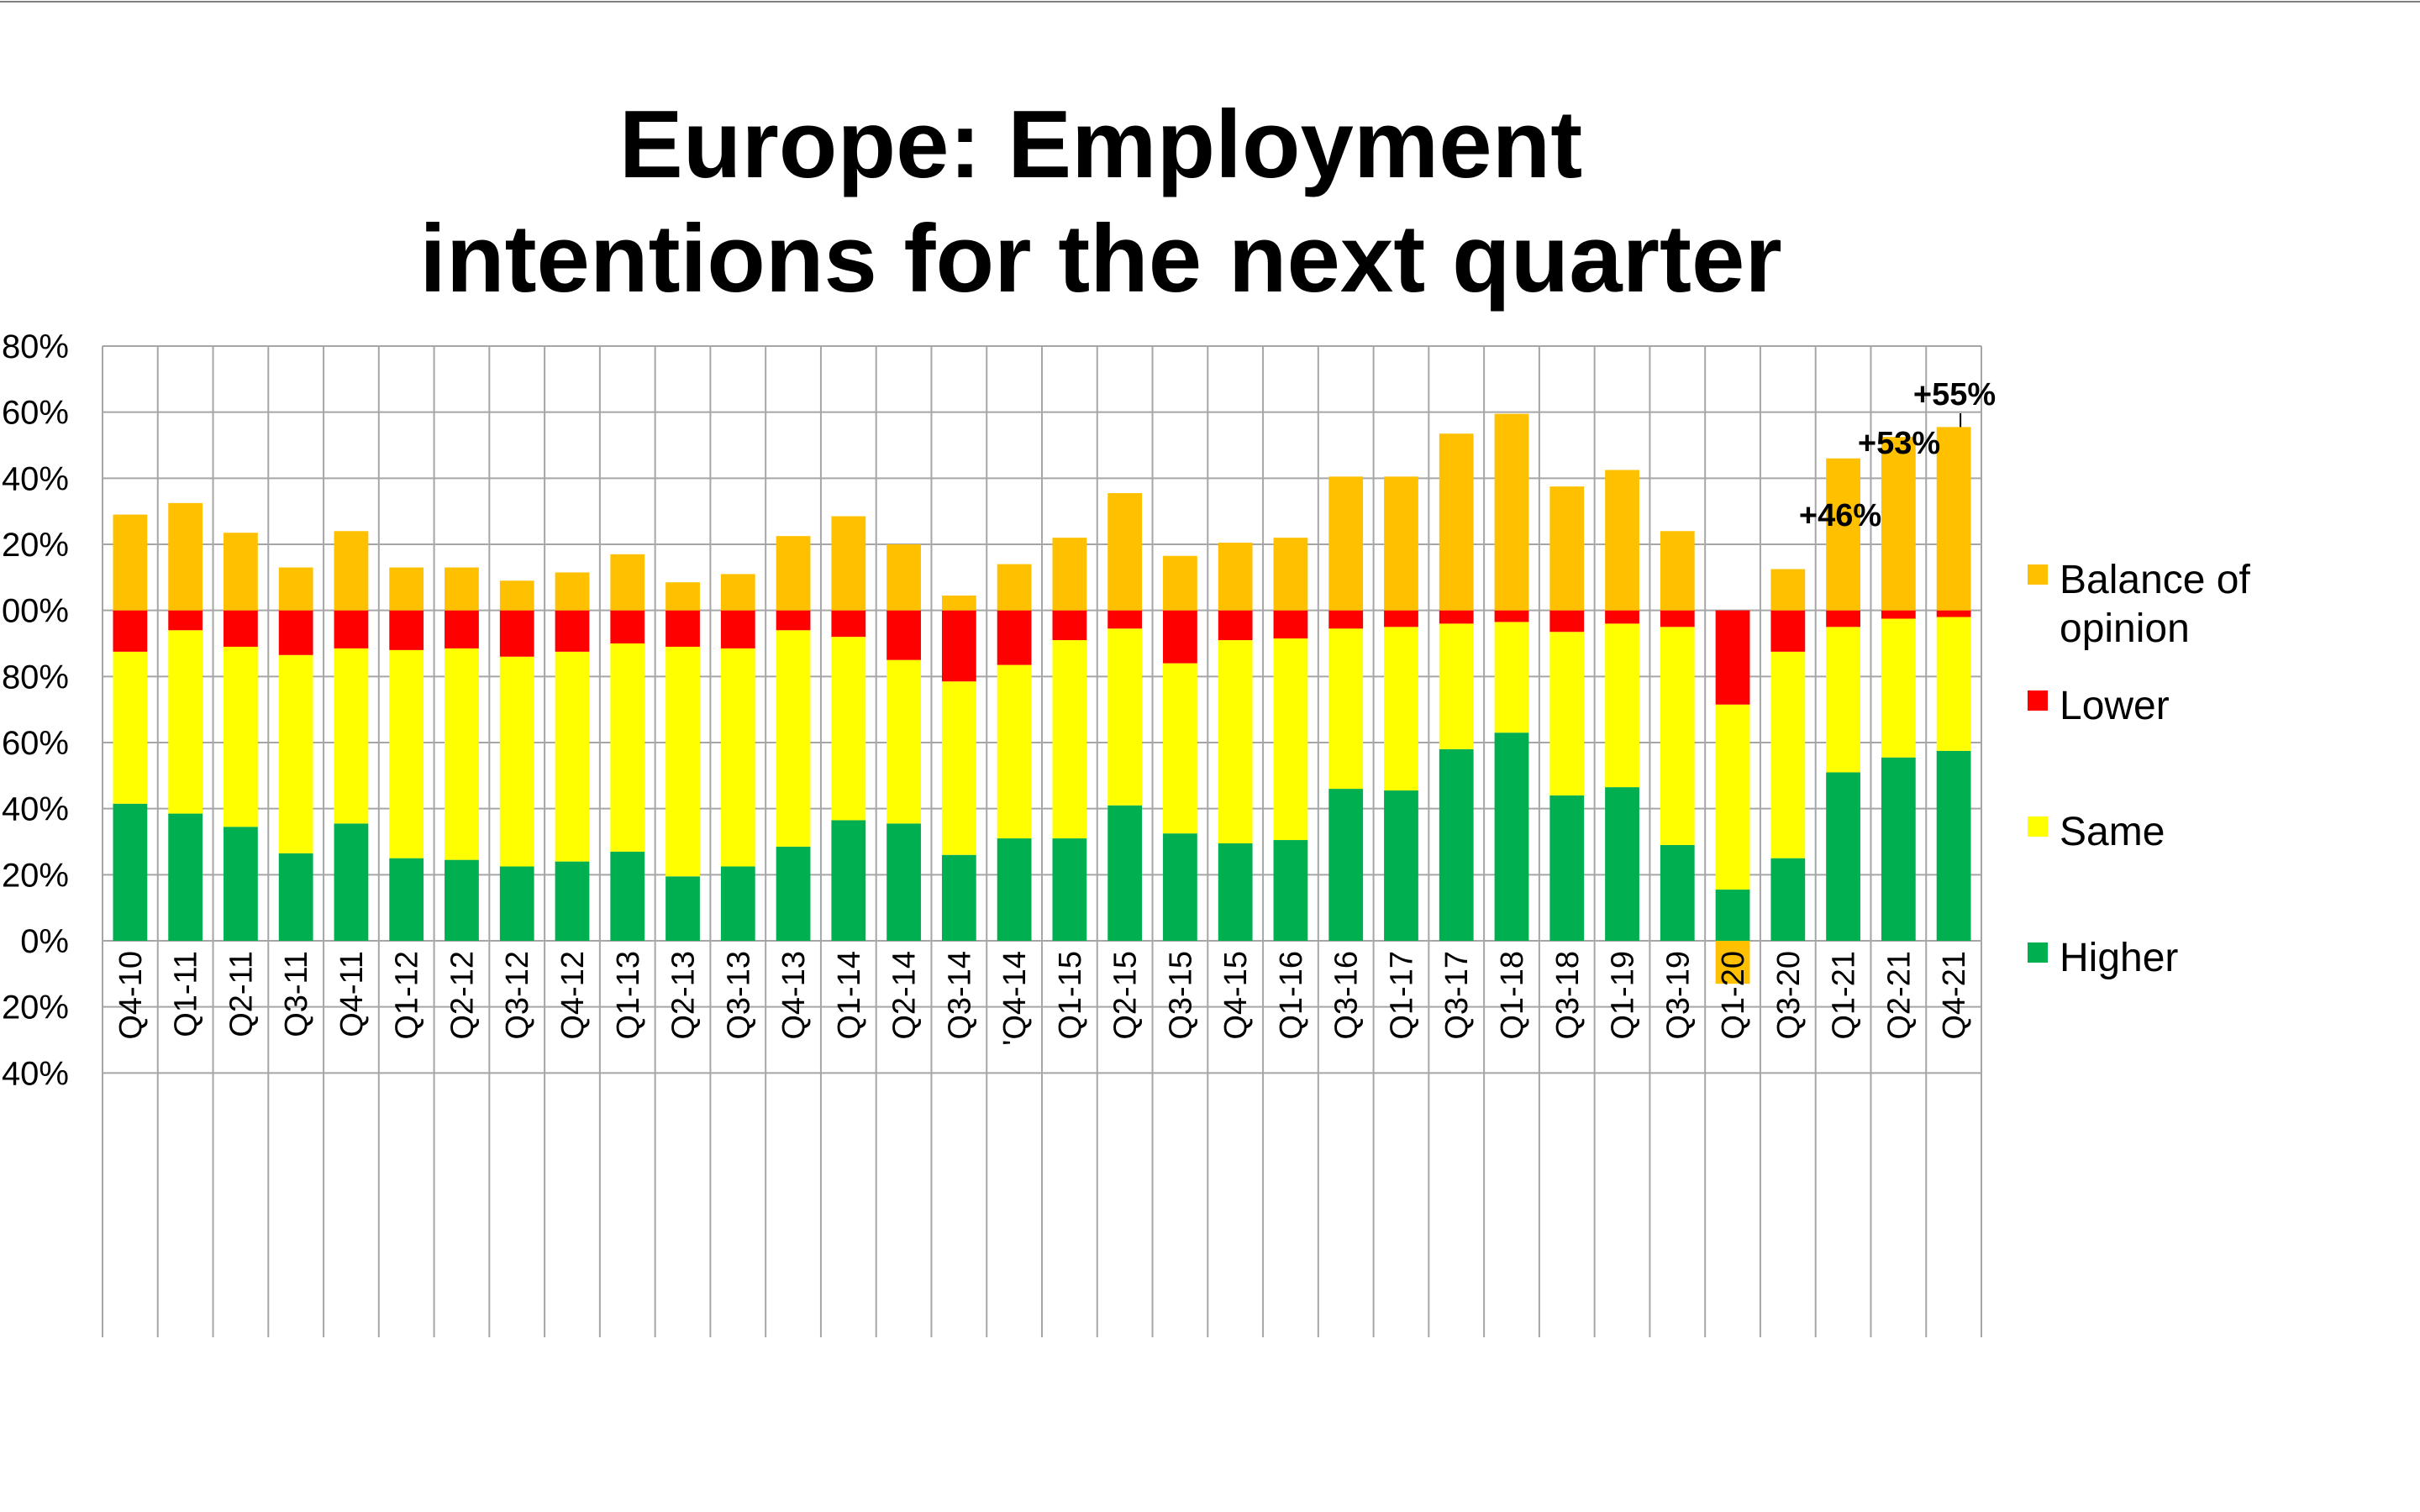  Describe the element at coordinates (1101, 145) in the screenshot. I see `chart-title-line-1: Europe: Employment` at that location.